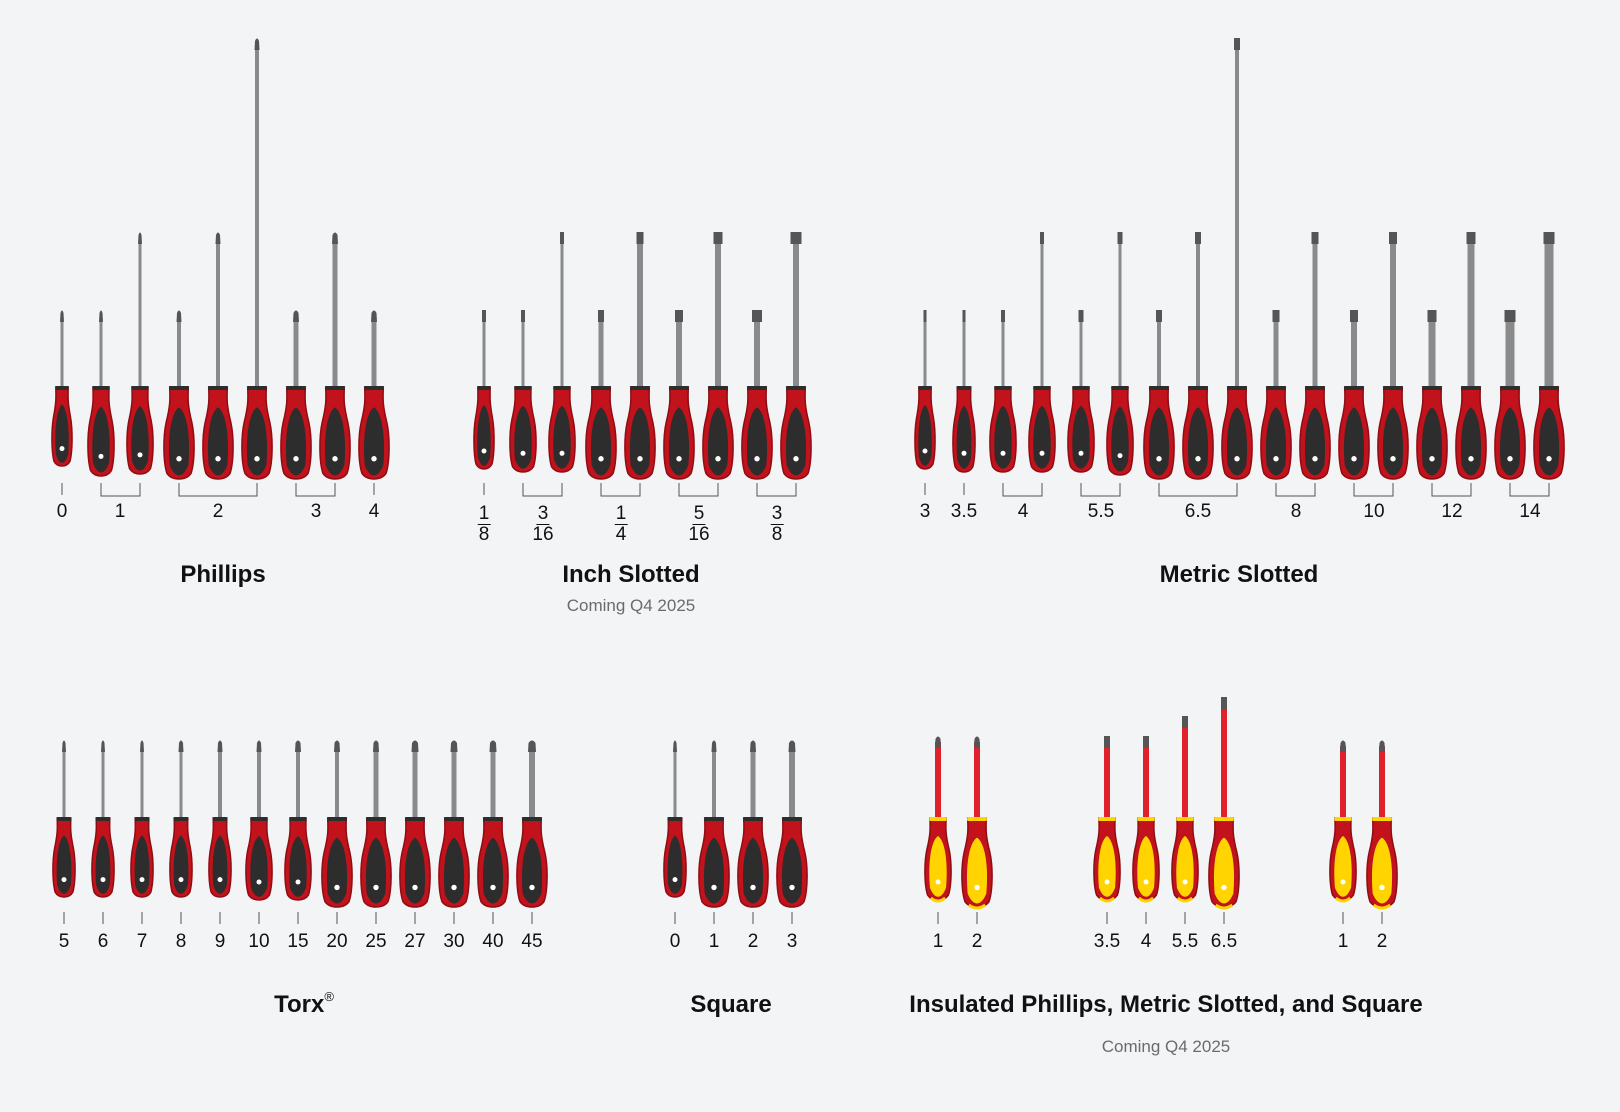  I want to click on phillips-size-label: 4, so click(374, 511).